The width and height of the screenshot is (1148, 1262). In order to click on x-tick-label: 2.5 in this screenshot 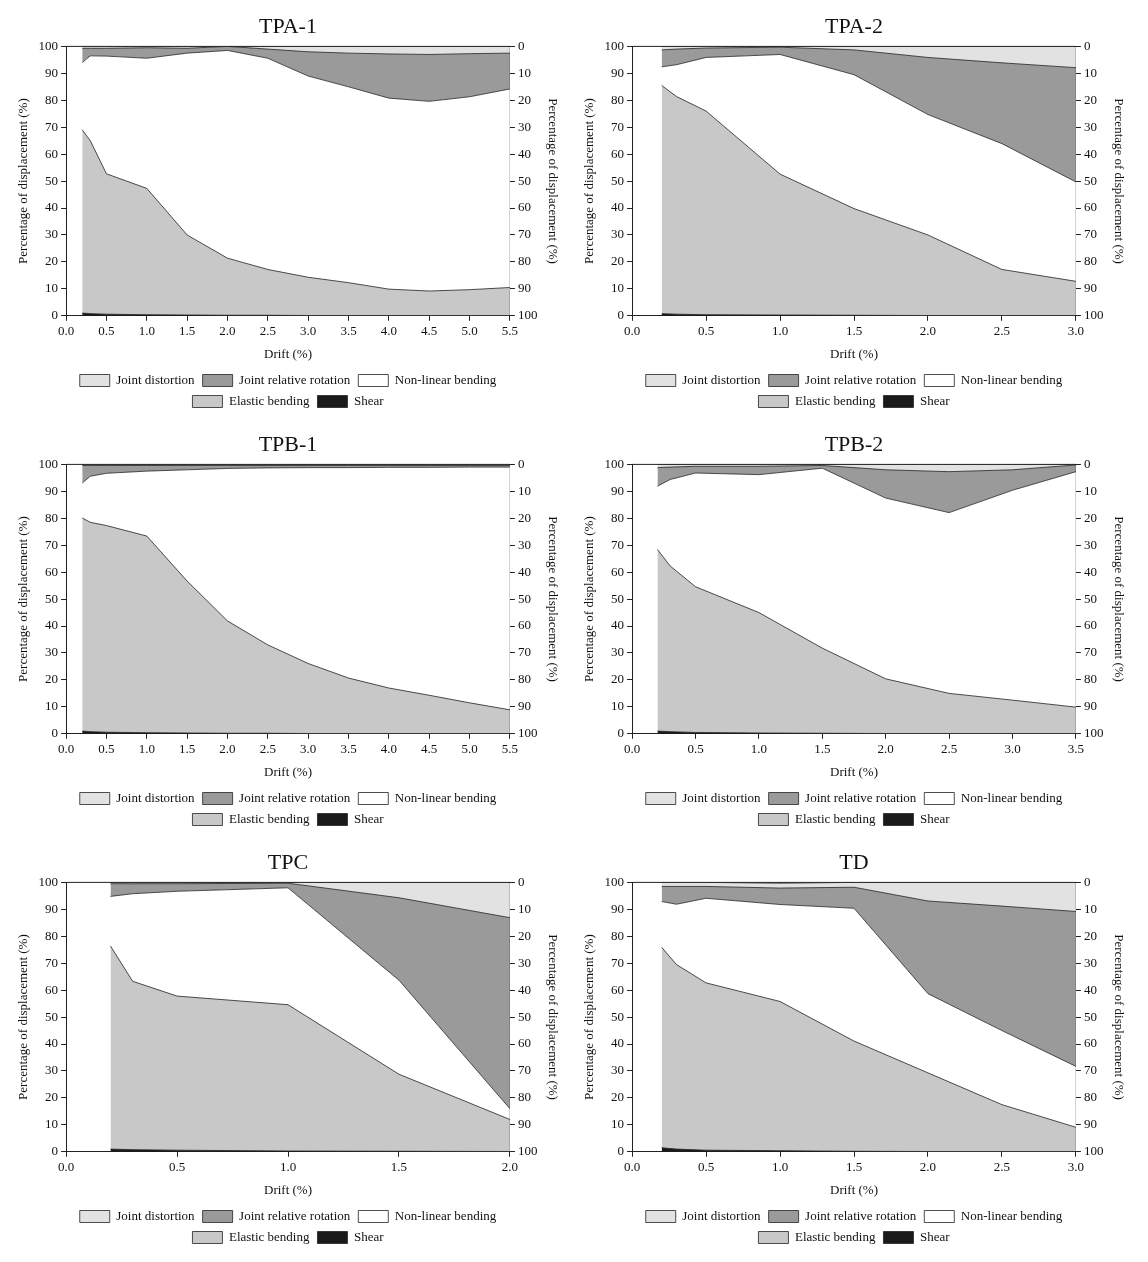, I will do `click(1002, 331)`.